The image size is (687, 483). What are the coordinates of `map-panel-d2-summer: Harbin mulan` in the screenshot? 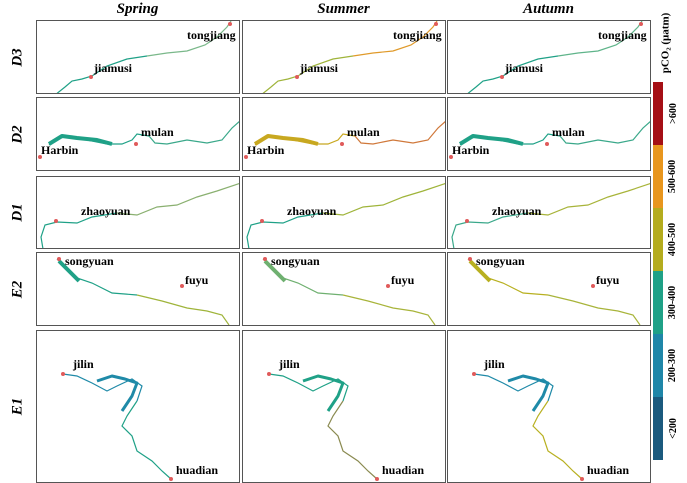 It's located at (344, 134).